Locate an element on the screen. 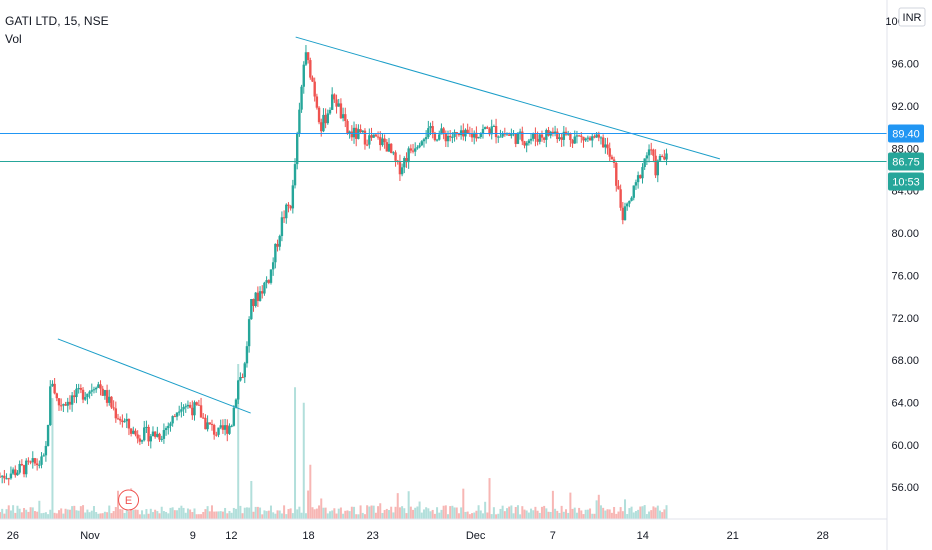 This screenshot has width=932, height=550. earnings-marker: E is located at coordinates (129, 500).